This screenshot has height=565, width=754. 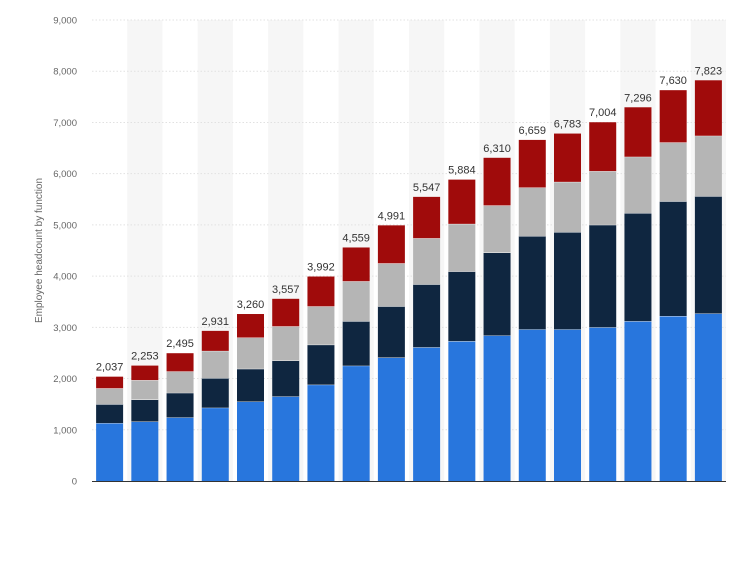 What do you see at coordinates (286, 290) in the screenshot?
I see `total-label: 3,557` at bounding box center [286, 290].